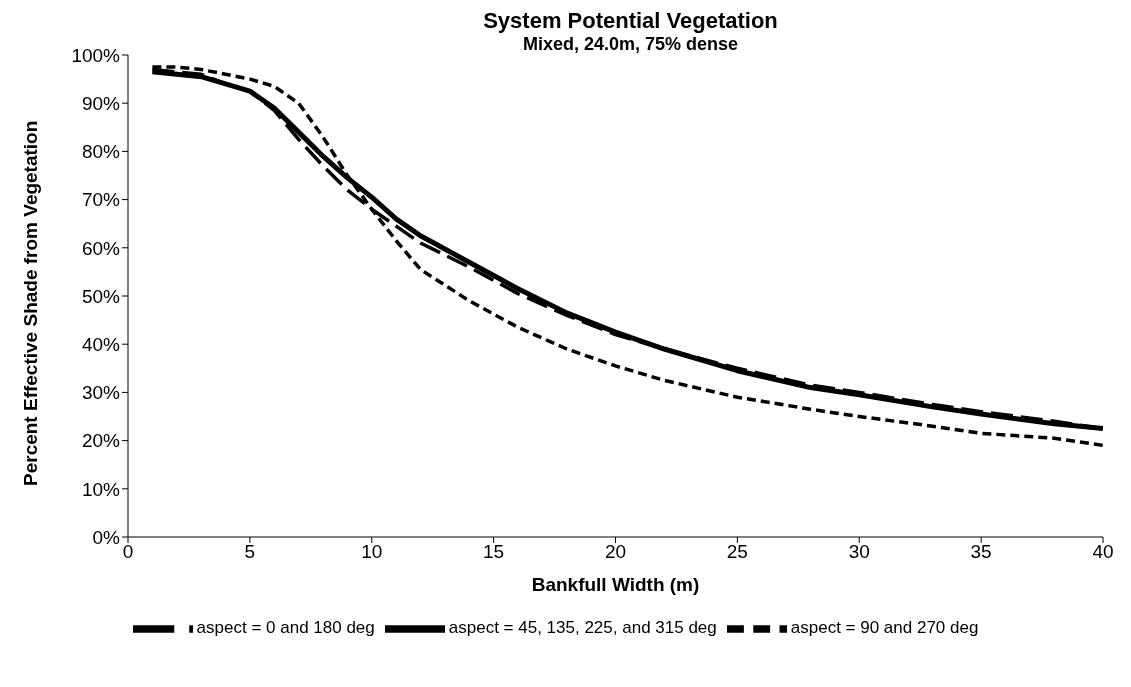  What do you see at coordinates (101, 152) in the screenshot?
I see `y-tick-label: 80%` at bounding box center [101, 152].